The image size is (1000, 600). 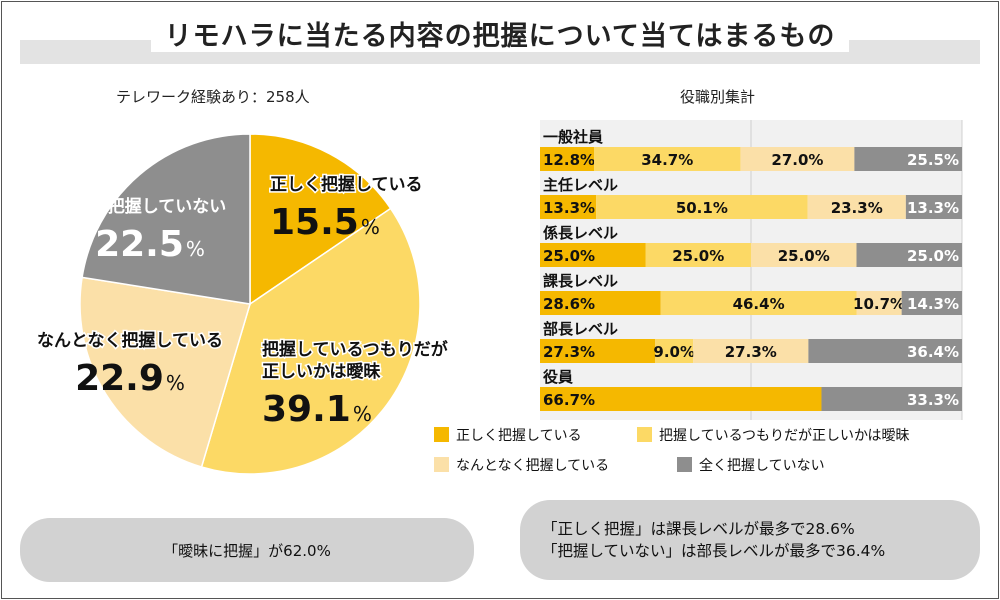 What do you see at coordinates (569, 400) in the screenshot?
I see `bar-value-label: 66.7%` at bounding box center [569, 400].